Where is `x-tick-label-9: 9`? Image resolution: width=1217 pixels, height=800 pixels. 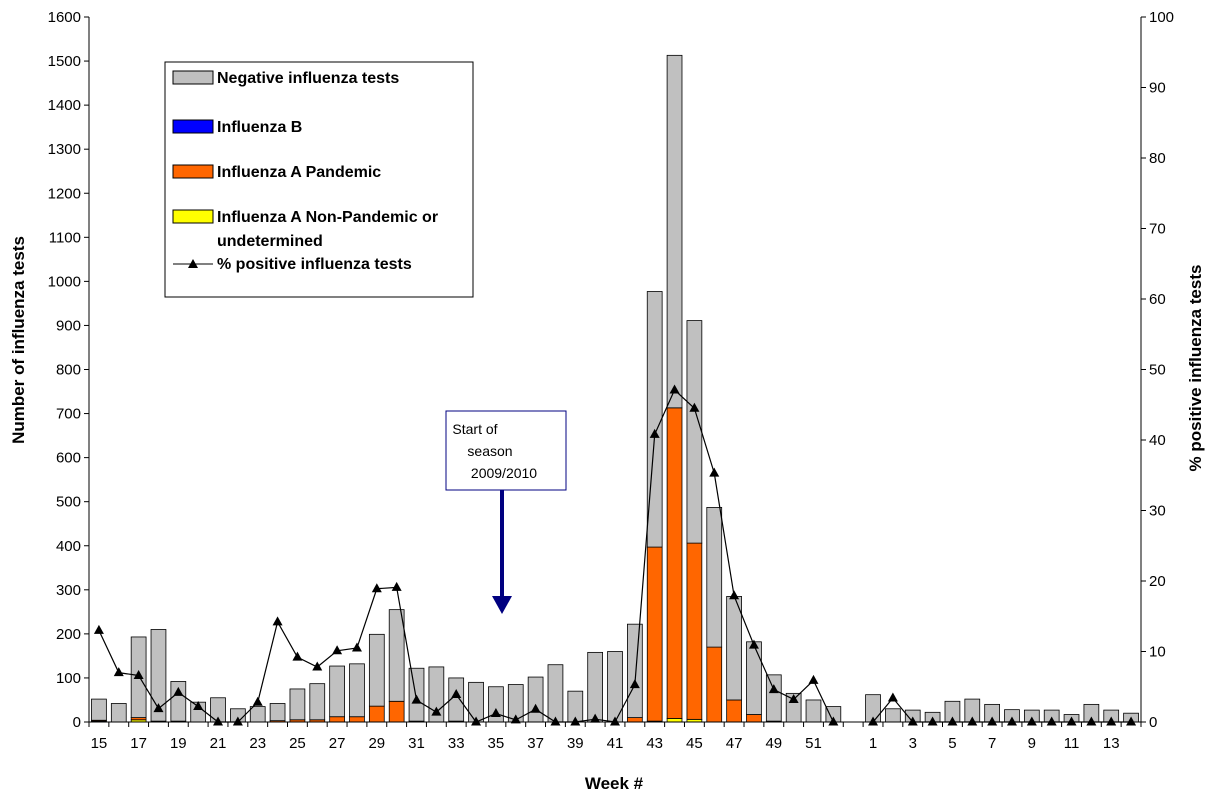 x-tick-label-9: 9 is located at coordinates (1032, 743).